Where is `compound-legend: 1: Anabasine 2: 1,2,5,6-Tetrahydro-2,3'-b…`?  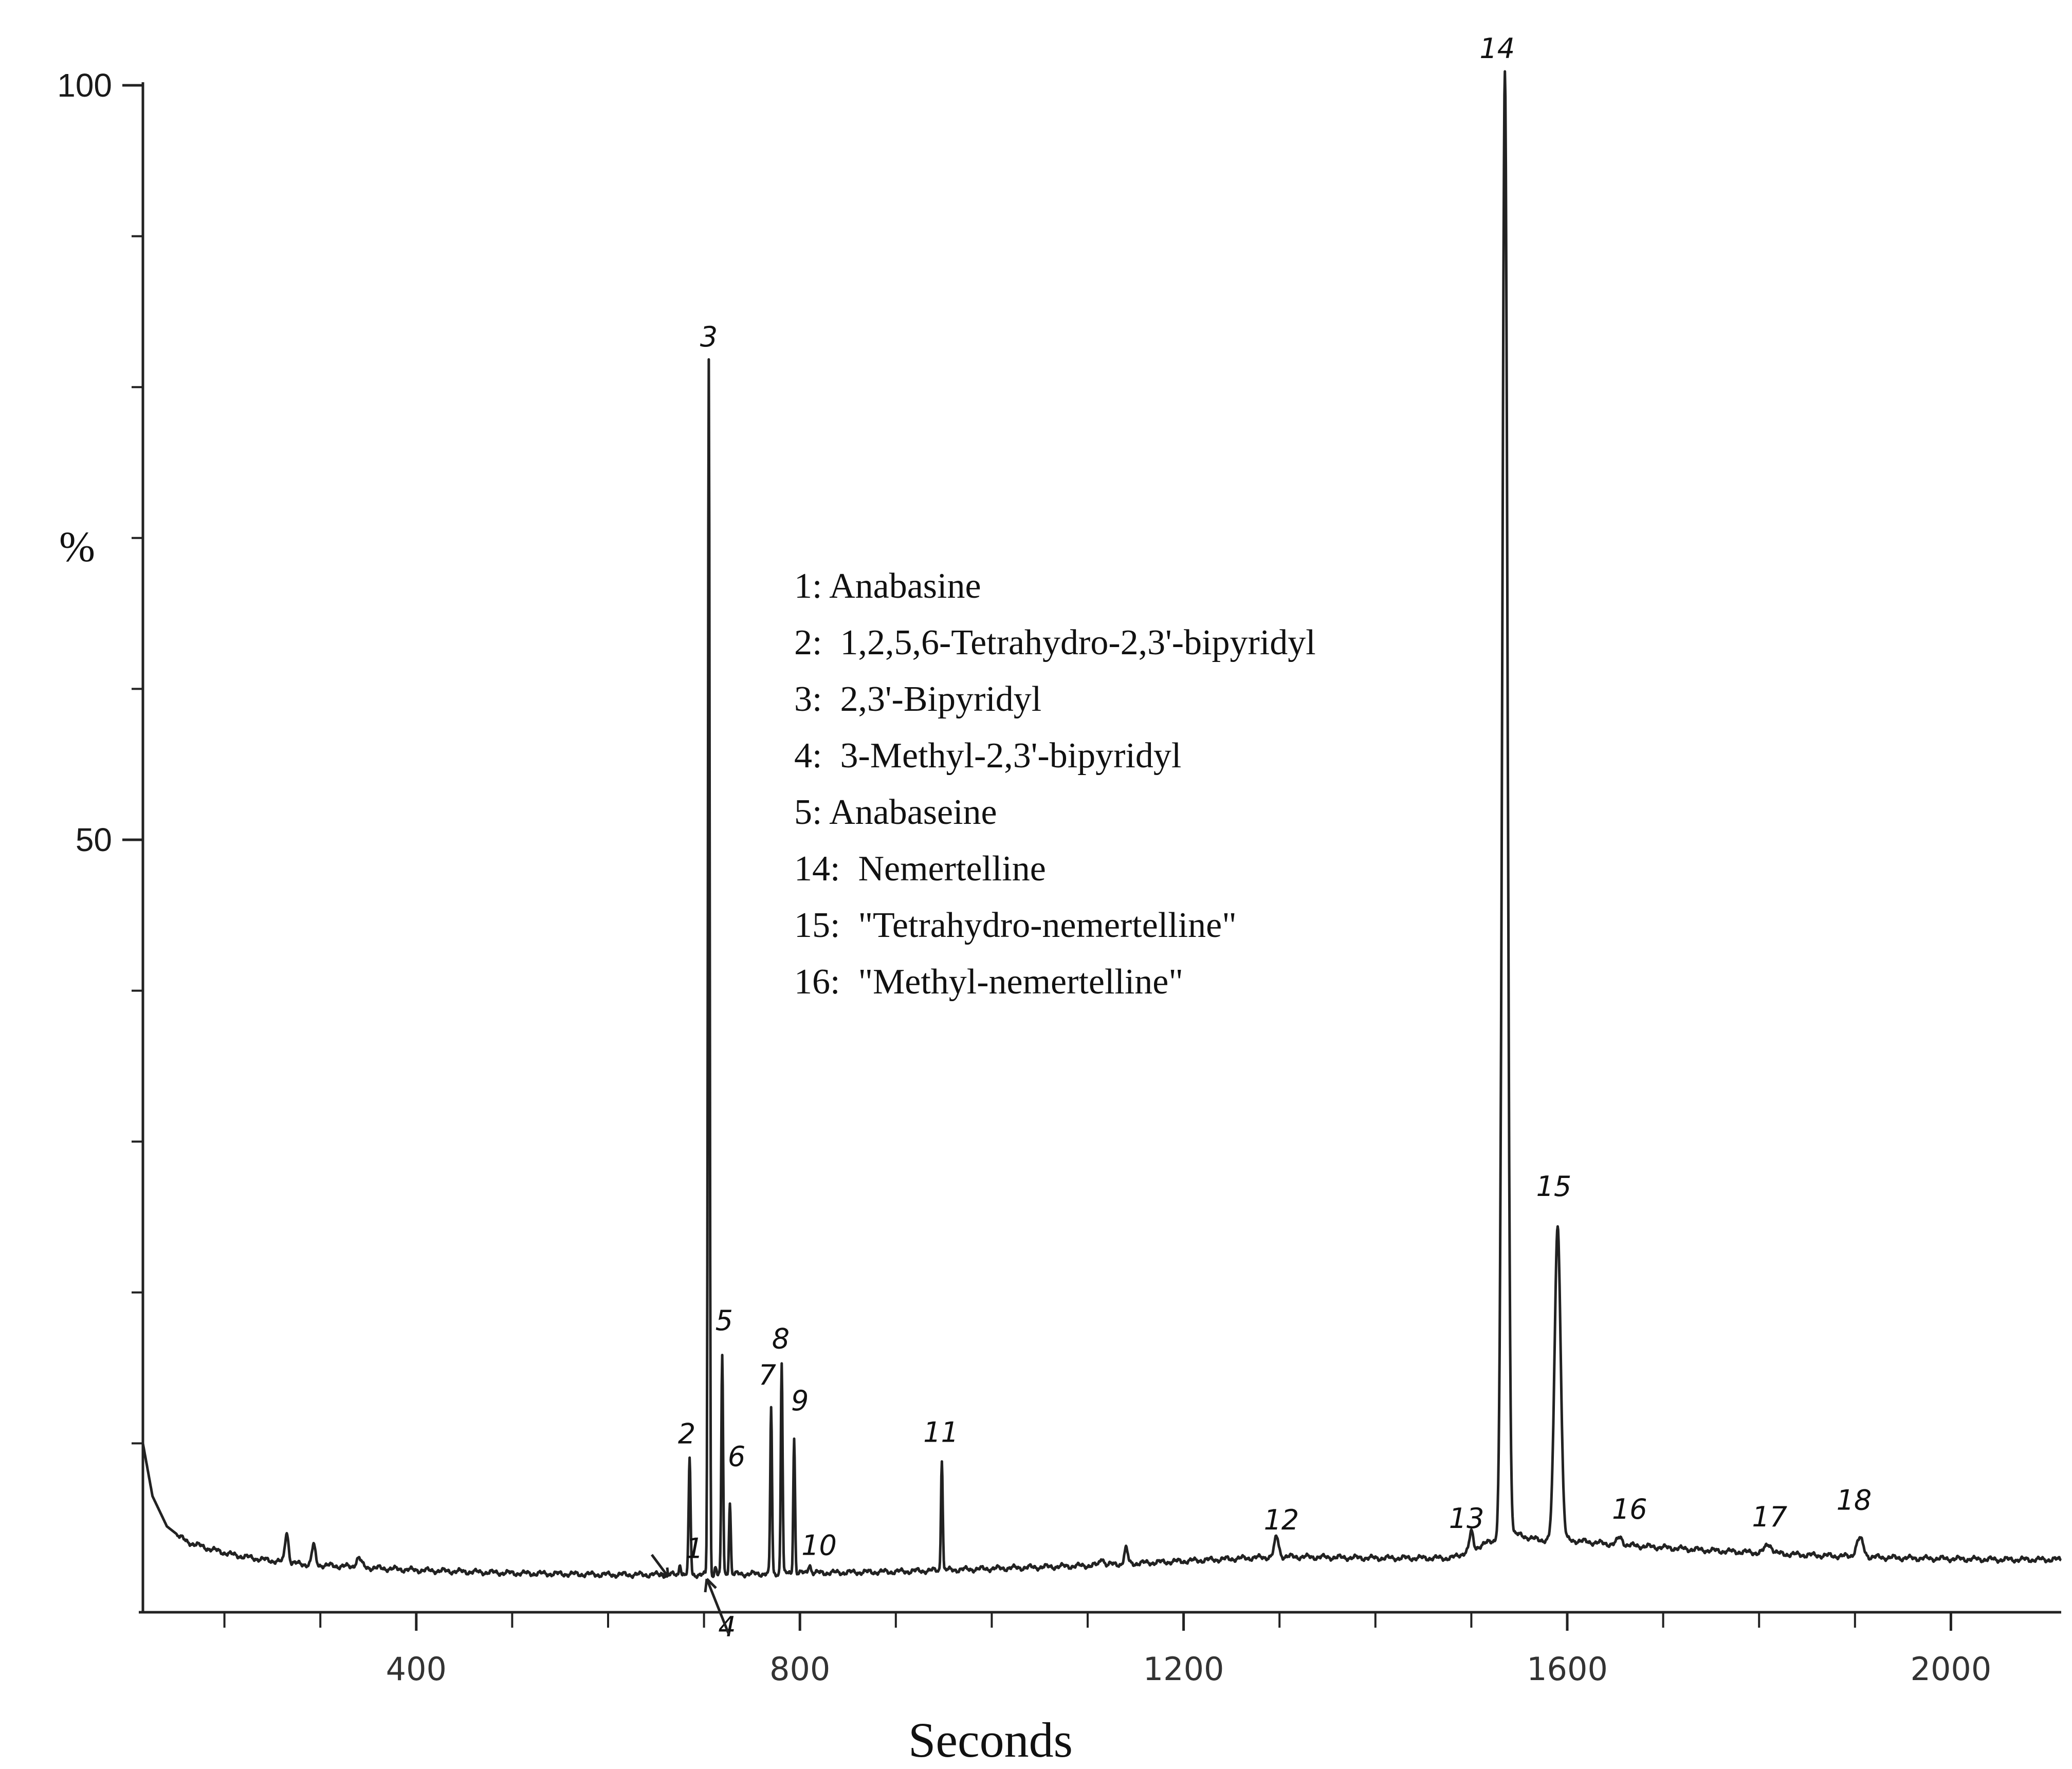
compound-legend: 1: Anabasine 2: 1,2,5,6-Tetrahydro-2,3'-b… is located at coordinates (1055, 784).